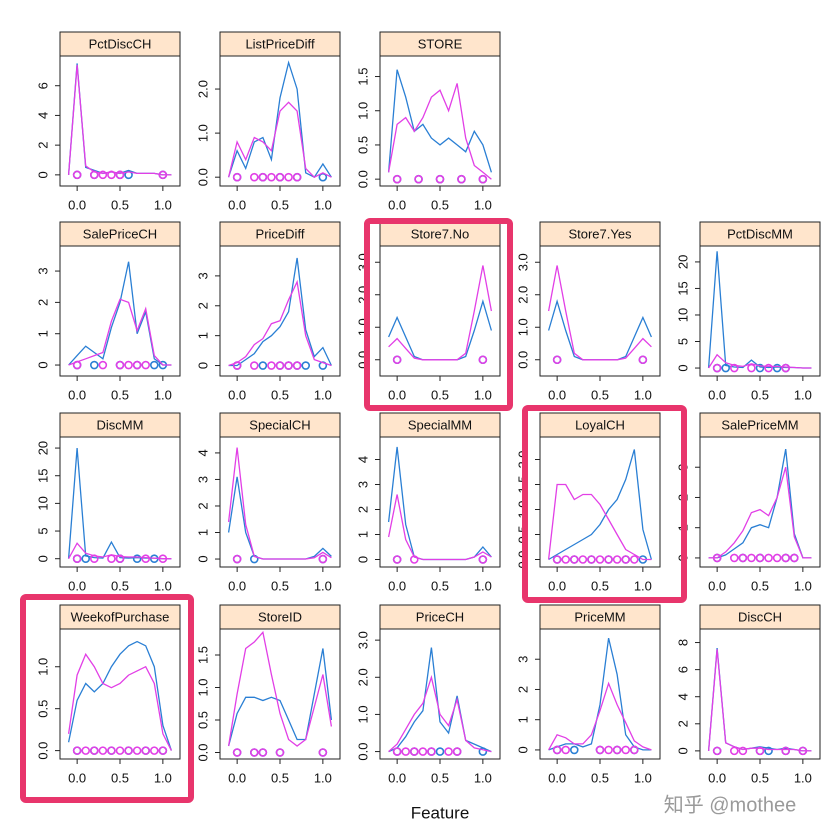 This screenshot has width=840, height=840. What do you see at coordinates (202, 365) in the screenshot?
I see `y-tick-label: 0` at bounding box center [202, 365].